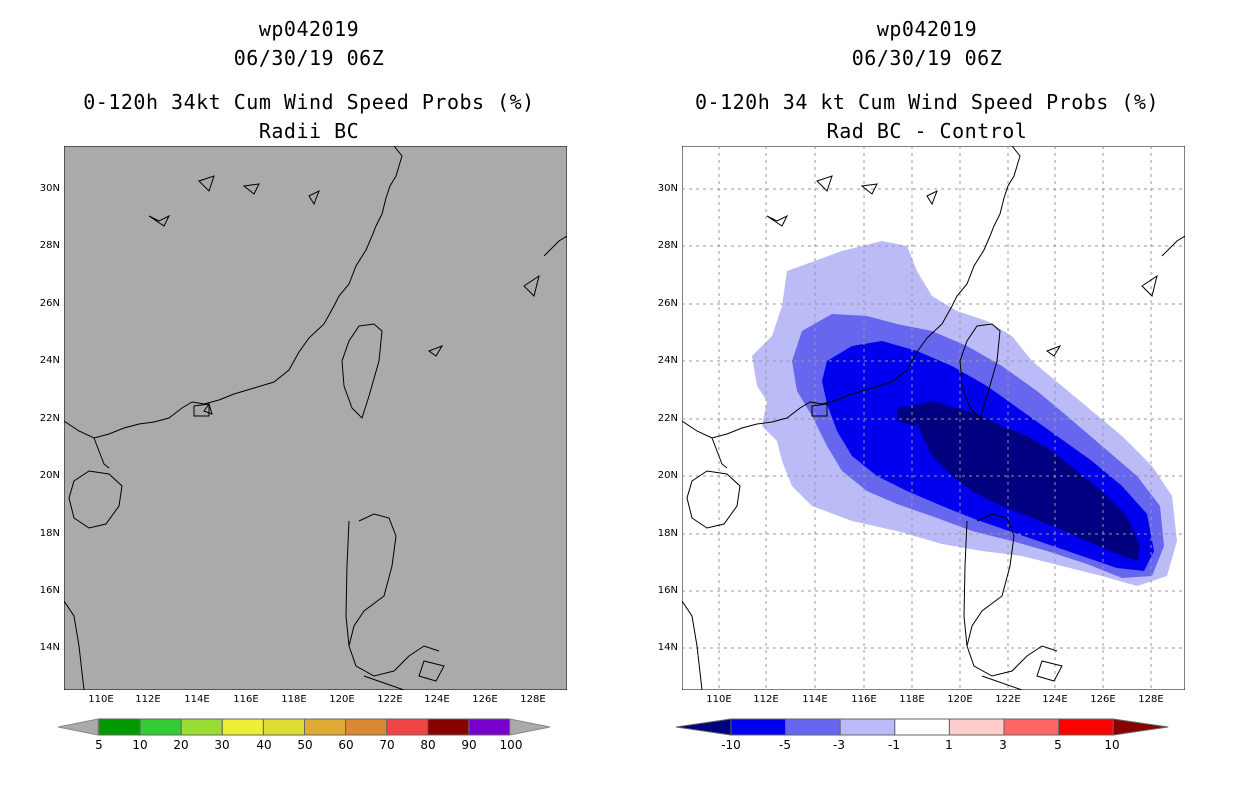 This screenshot has width=1236, height=800. Describe the element at coordinates (1112, 745) in the screenshot. I see `right-colorbar-label: 10` at that location.